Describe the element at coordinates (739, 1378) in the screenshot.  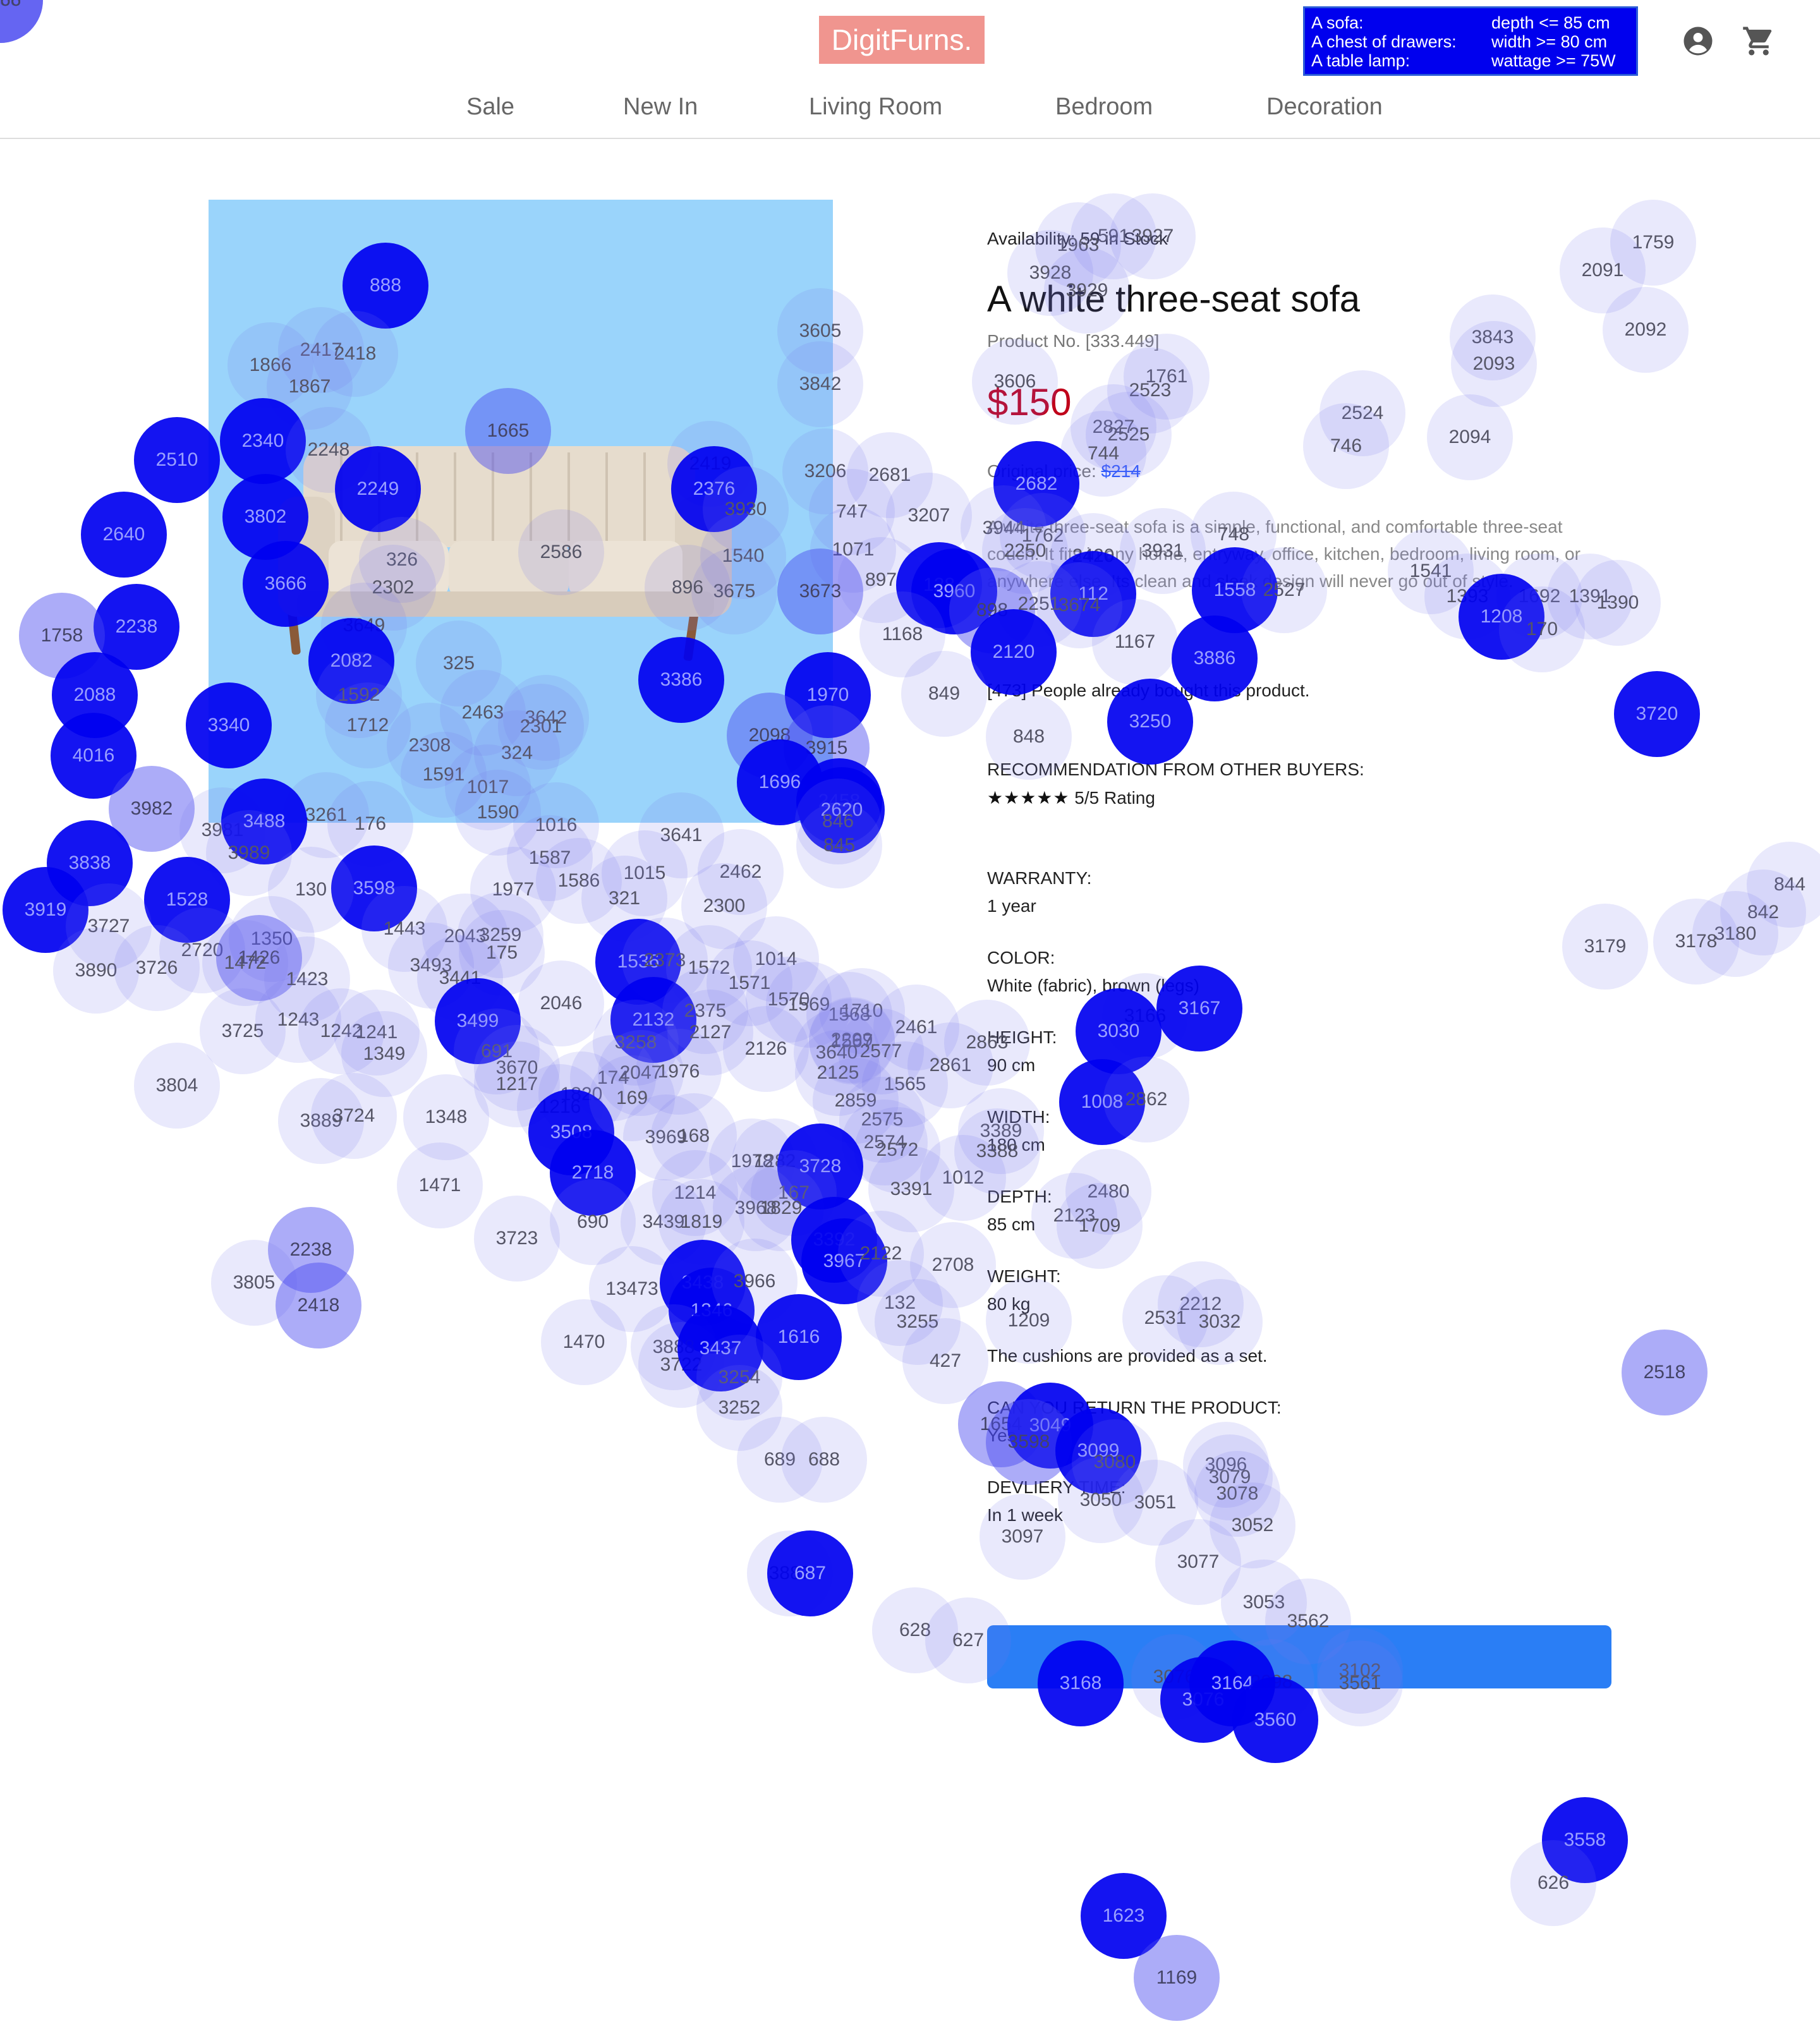
I see `gaze-fixation-marker: 3254` at that location.